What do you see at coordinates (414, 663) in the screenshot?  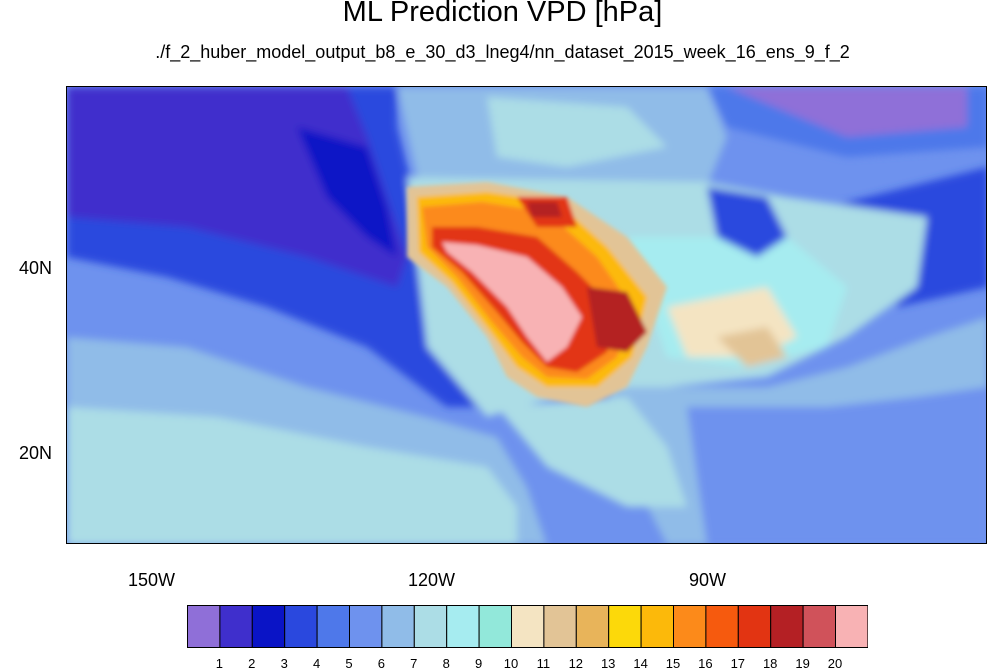 I see `colorbar-tick-label: 7` at bounding box center [414, 663].